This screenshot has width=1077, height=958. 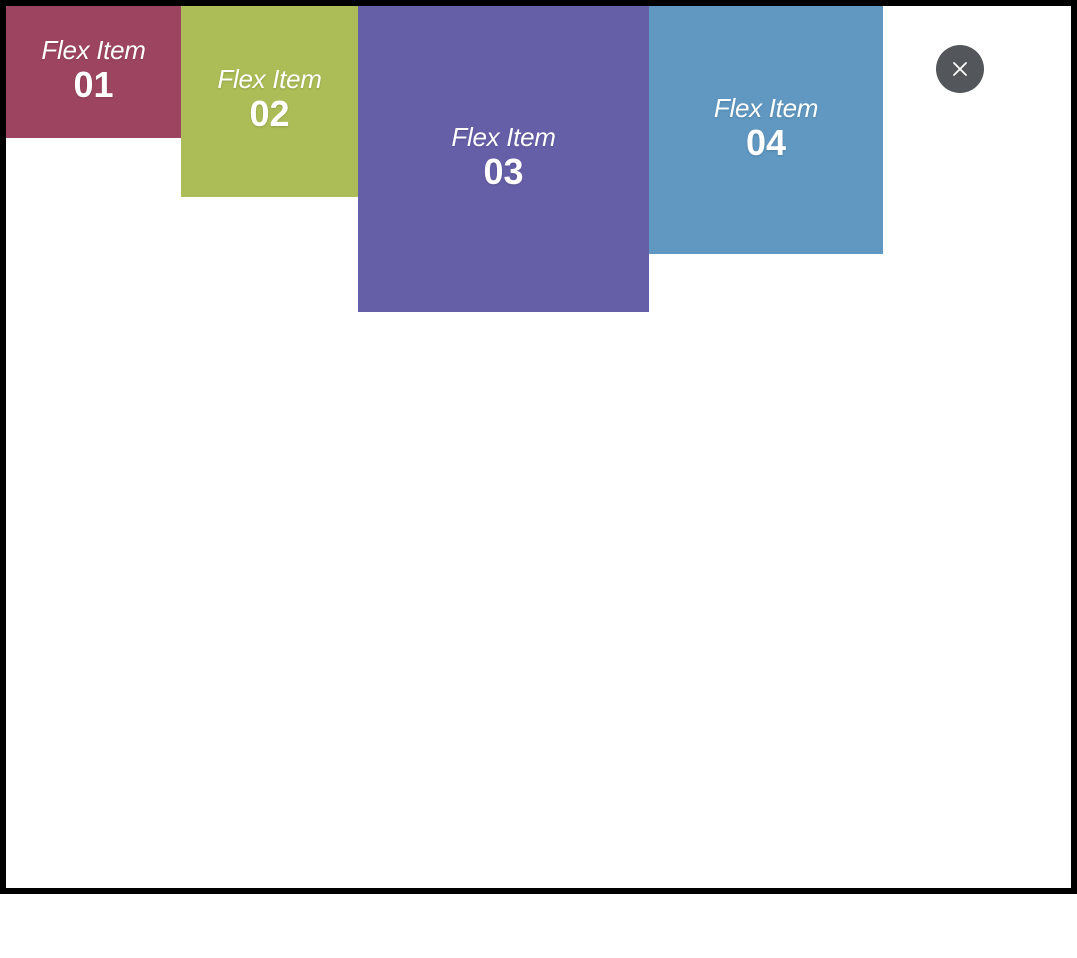 I want to click on flex-item-number: 03, so click(x=503, y=171).